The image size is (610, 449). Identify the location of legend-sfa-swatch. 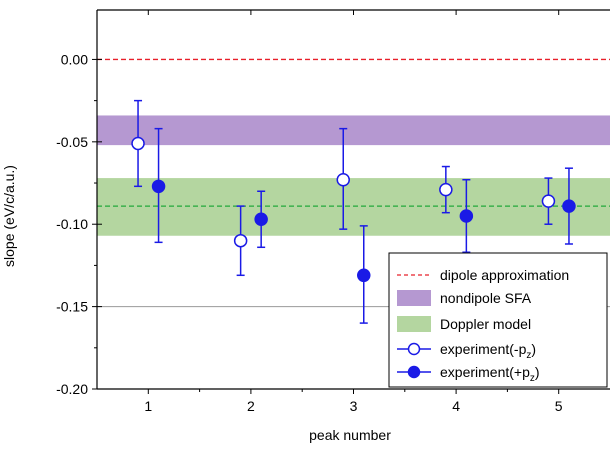
(414, 298).